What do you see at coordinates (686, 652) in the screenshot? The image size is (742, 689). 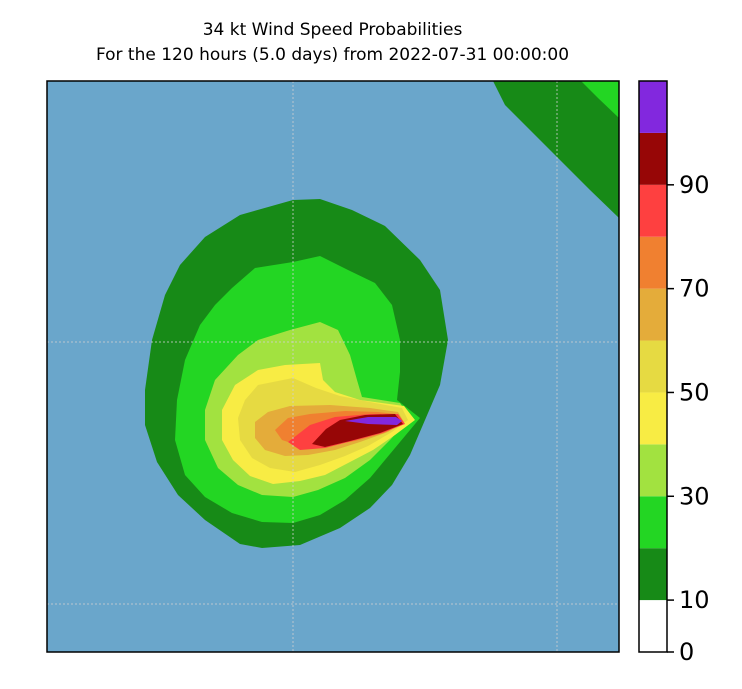 I see `colorbar-tick-label: 0` at bounding box center [686, 652].